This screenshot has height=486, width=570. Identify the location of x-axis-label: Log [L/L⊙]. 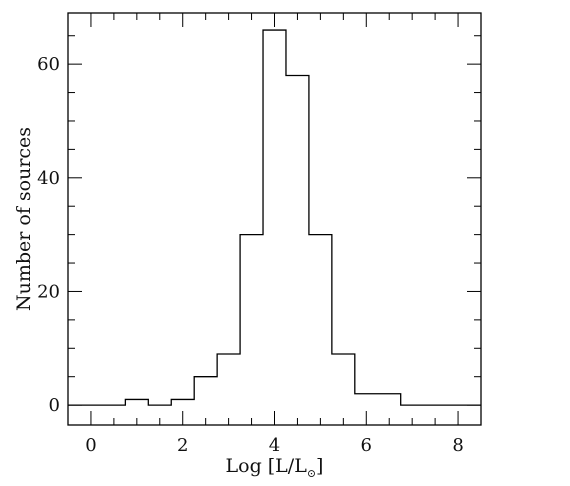
(275, 467).